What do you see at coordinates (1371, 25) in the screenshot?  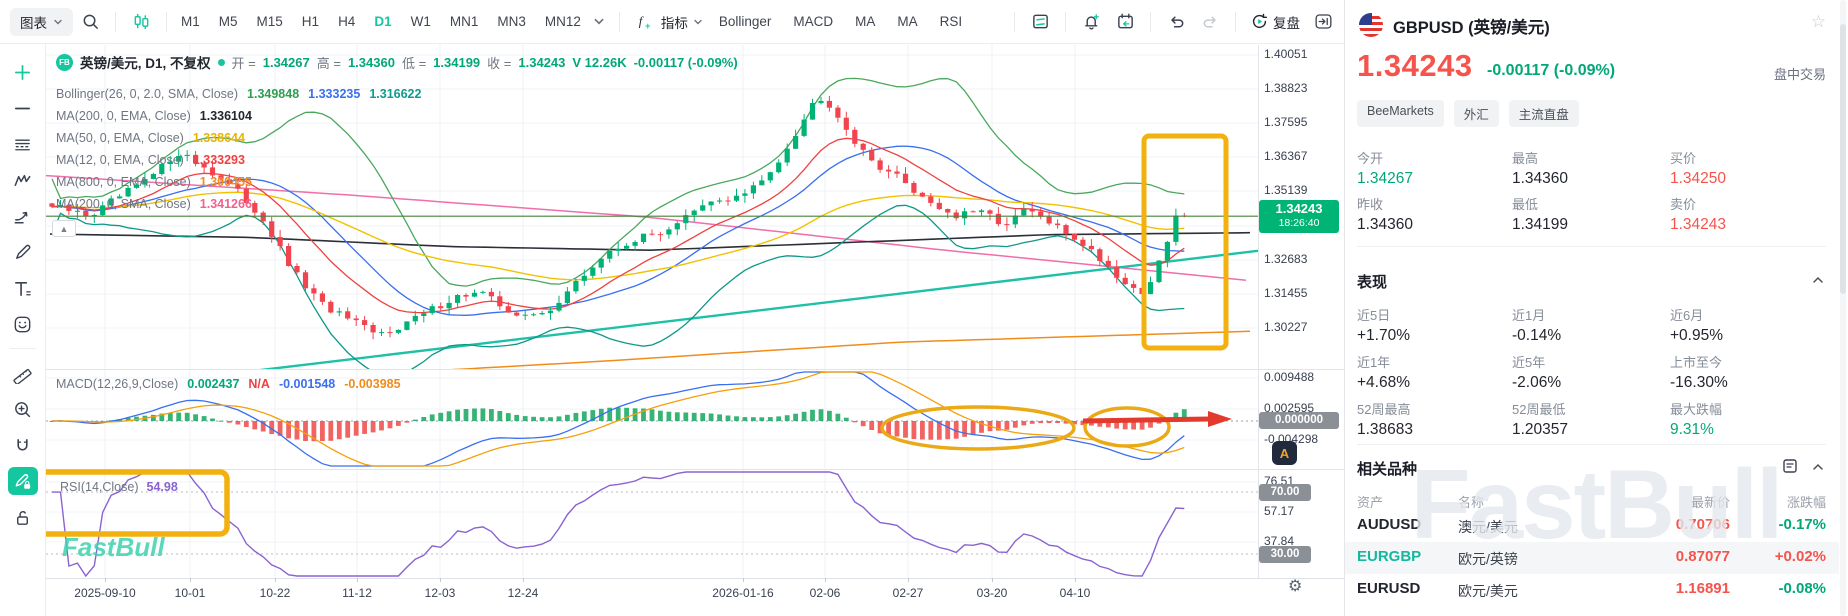 I see `currency-pair-flag-icon` at bounding box center [1371, 25].